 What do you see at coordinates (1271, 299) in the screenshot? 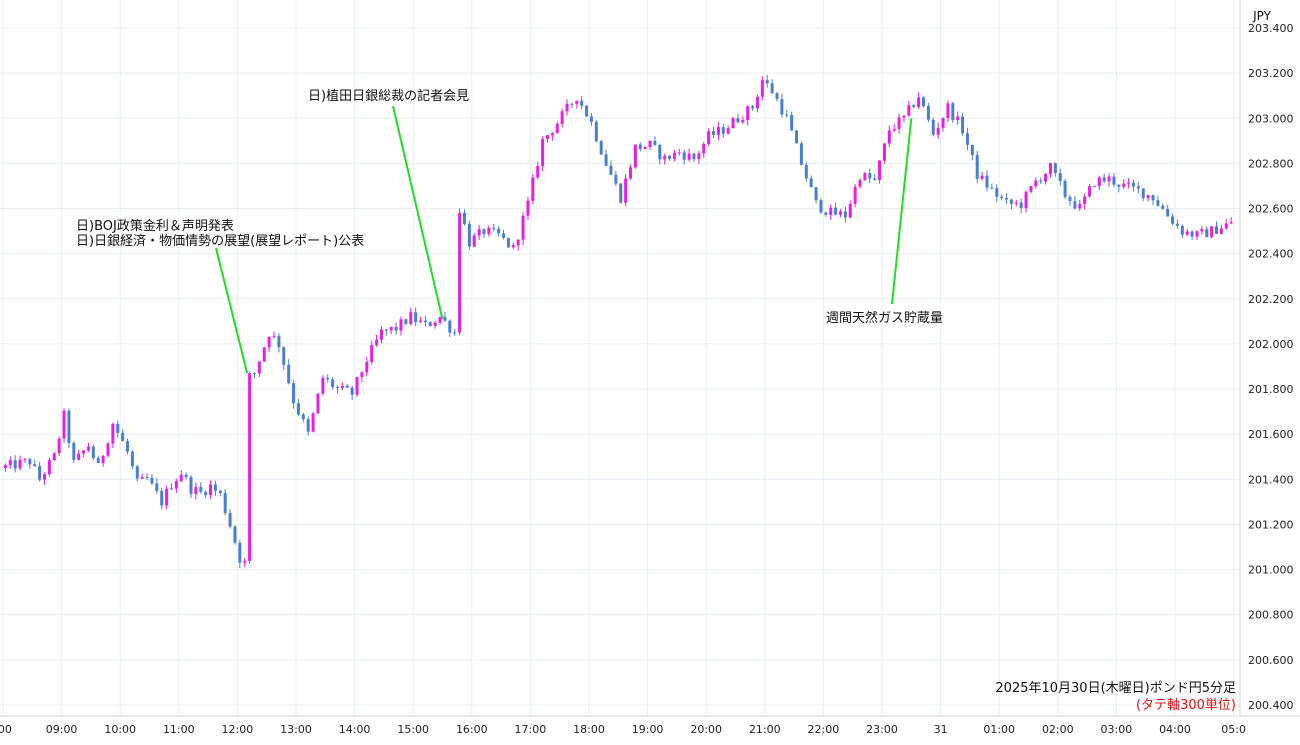
I see `price-tick-label: 202.200` at bounding box center [1271, 299].